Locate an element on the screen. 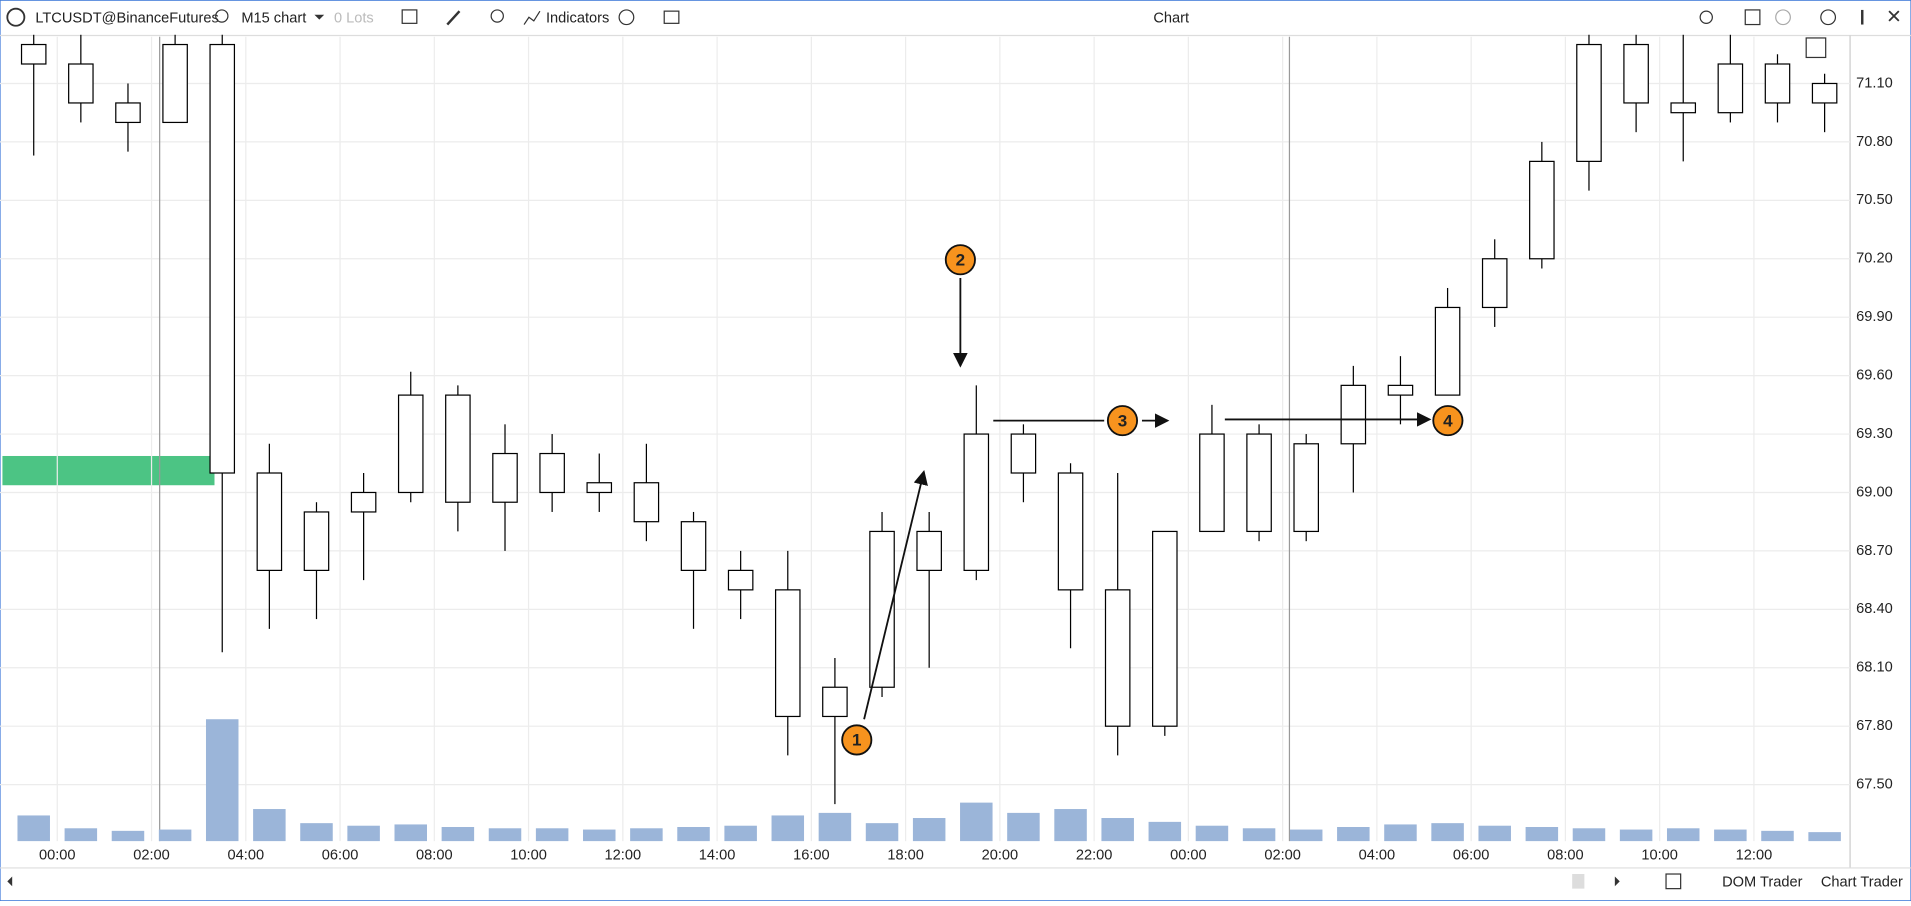  symbol: LTCUSDT@BinanceFutures is located at coordinates (126, 18).